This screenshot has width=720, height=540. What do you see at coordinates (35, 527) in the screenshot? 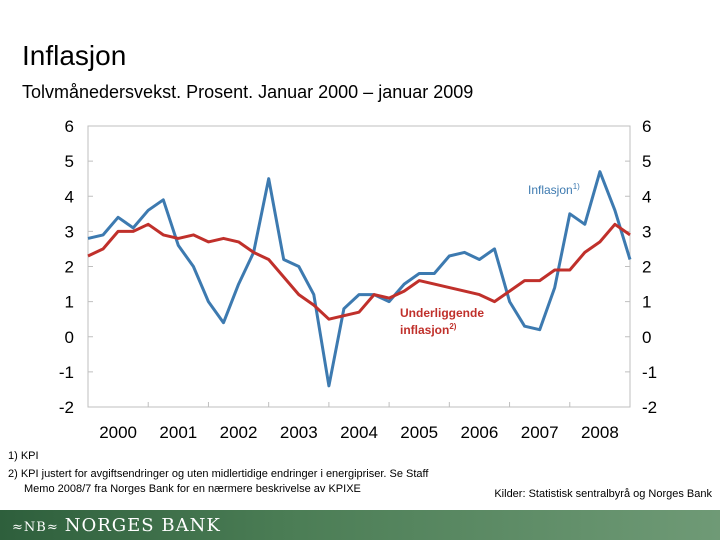
I see `norges-bank-emblem: ≈NB≈` at bounding box center [35, 527].